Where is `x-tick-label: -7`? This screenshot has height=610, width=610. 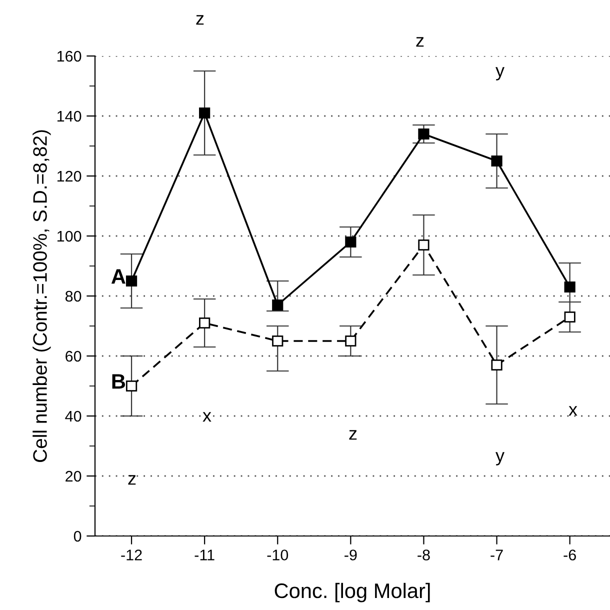 x-tick-label: -7 is located at coordinates (496, 555).